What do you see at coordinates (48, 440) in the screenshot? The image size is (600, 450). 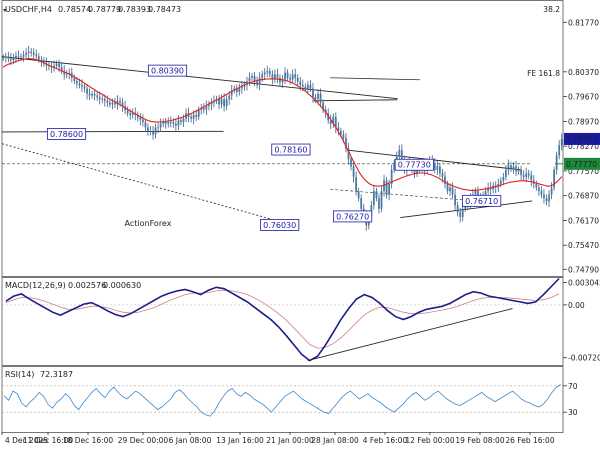 I see `x-tick-label: 11 Dec 16:00` at bounding box center [48, 440].